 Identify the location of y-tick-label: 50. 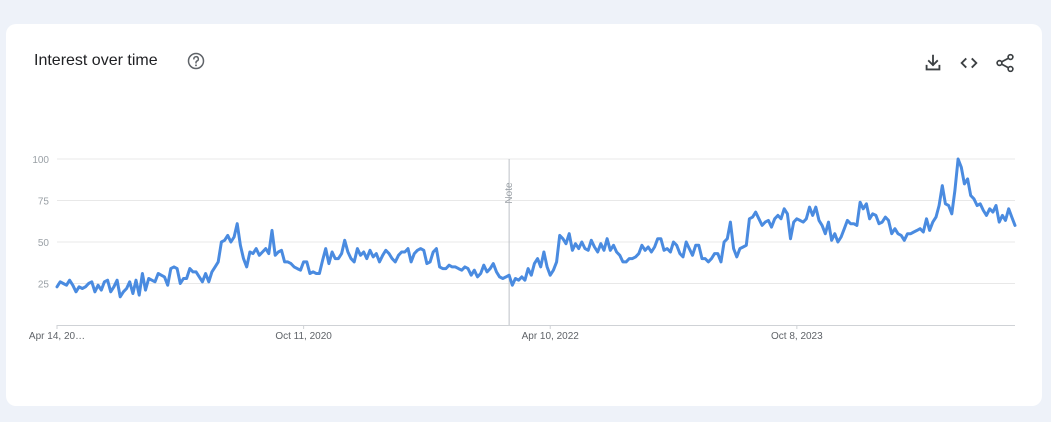
(44, 243).